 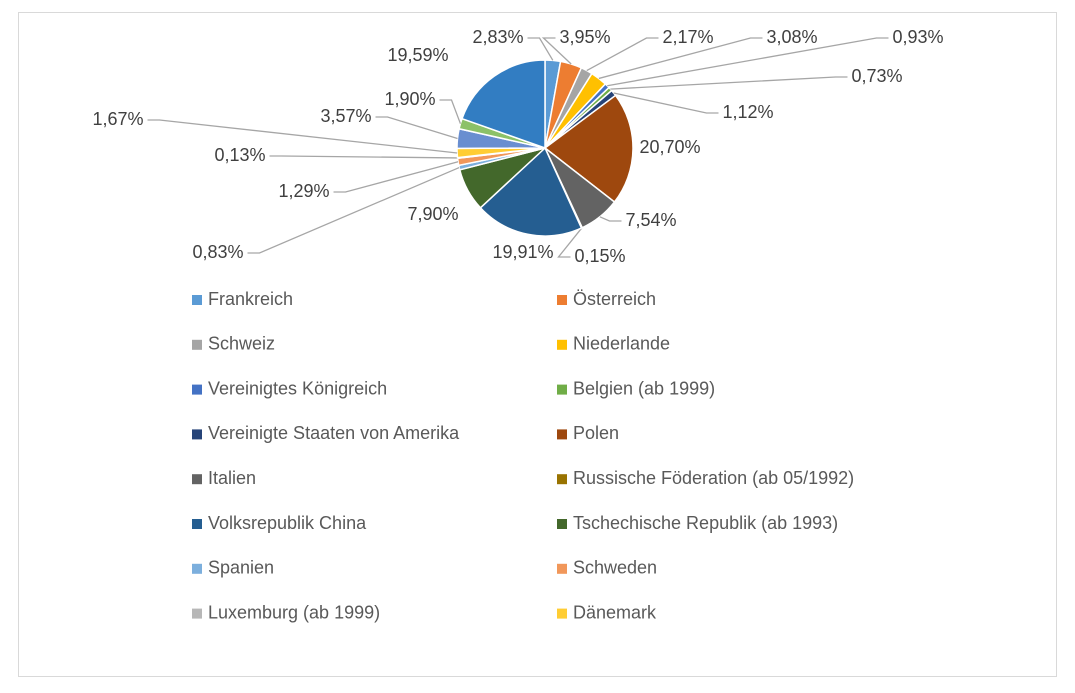 What do you see at coordinates (217, 252) in the screenshot?
I see `data-label: 0,83%` at bounding box center [217, 252].